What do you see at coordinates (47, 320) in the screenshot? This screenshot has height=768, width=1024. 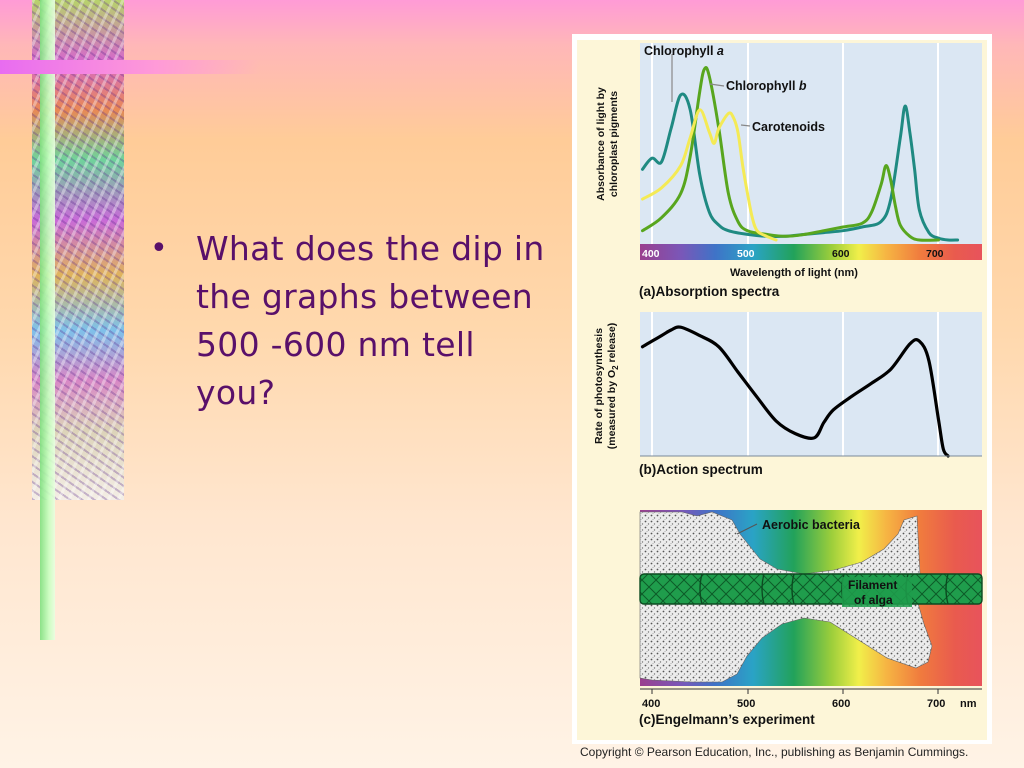 I see `decorative-green-bar` at bounding box center [47, 320].